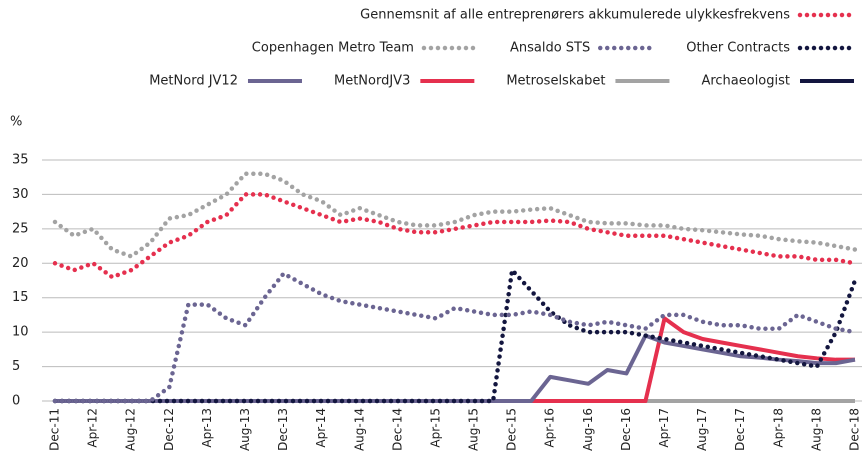  I want to click on y-axis-label: %, so click(16, 122).